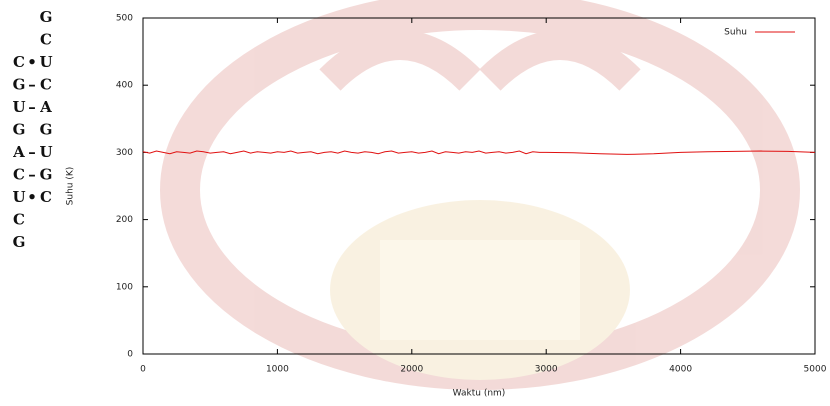 Image resolution: width=830 pixels, height=406 pixels. Describe the element at coordinates (71, 186) in the screenshot. I see `y-axis-label: Suhu (K)` at that location.